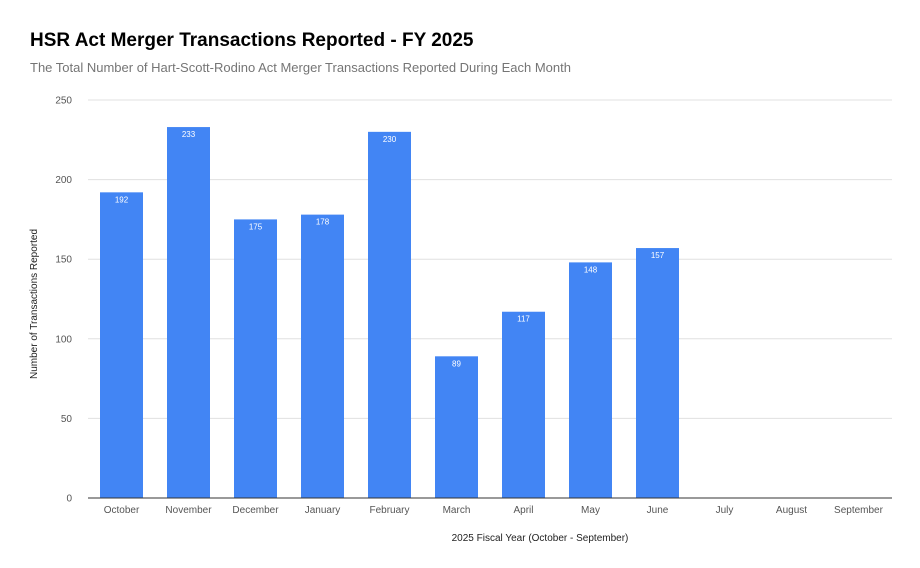 This screenshot has width=920, height=568. Describe the element at coordinates (590, 510) in the screenshot. I see `x-tick-label: May` at that location.